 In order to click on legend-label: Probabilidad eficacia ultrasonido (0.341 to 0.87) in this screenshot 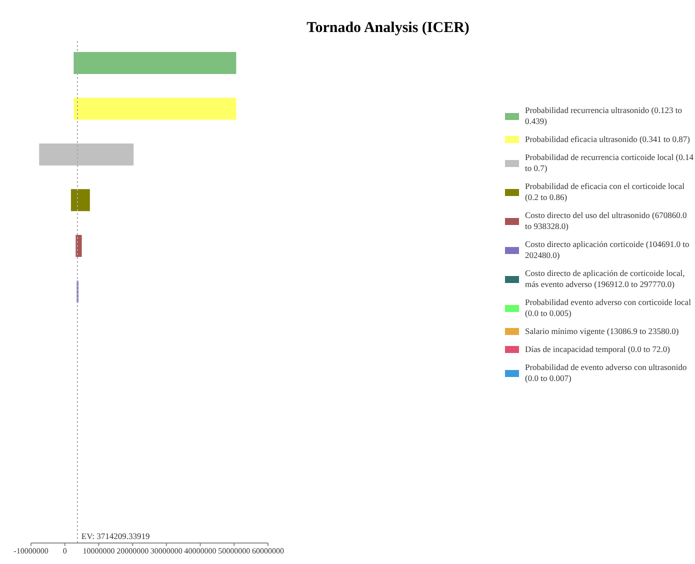, I will do `click(607, 139)`.